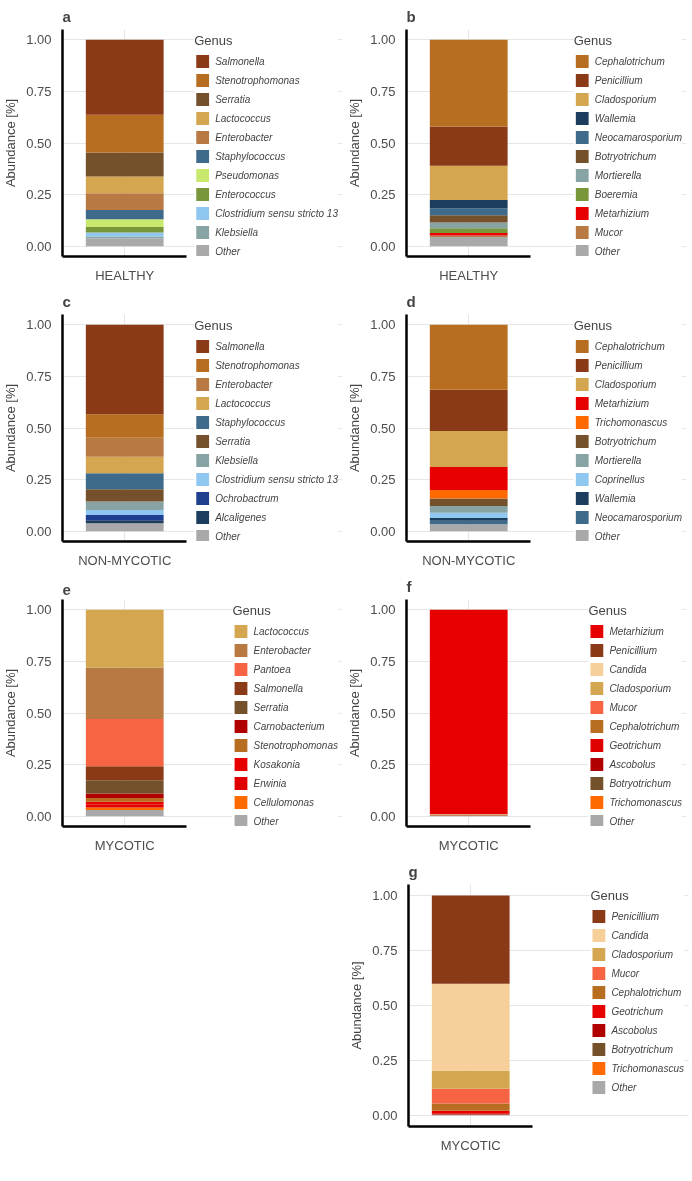 The height and width of the screenshot is (1181, 692). What do you see at coordinates (247, 498) in the screenshot?
I see `legend-label: Ochrobactrum` at bounding box center [247, 498].